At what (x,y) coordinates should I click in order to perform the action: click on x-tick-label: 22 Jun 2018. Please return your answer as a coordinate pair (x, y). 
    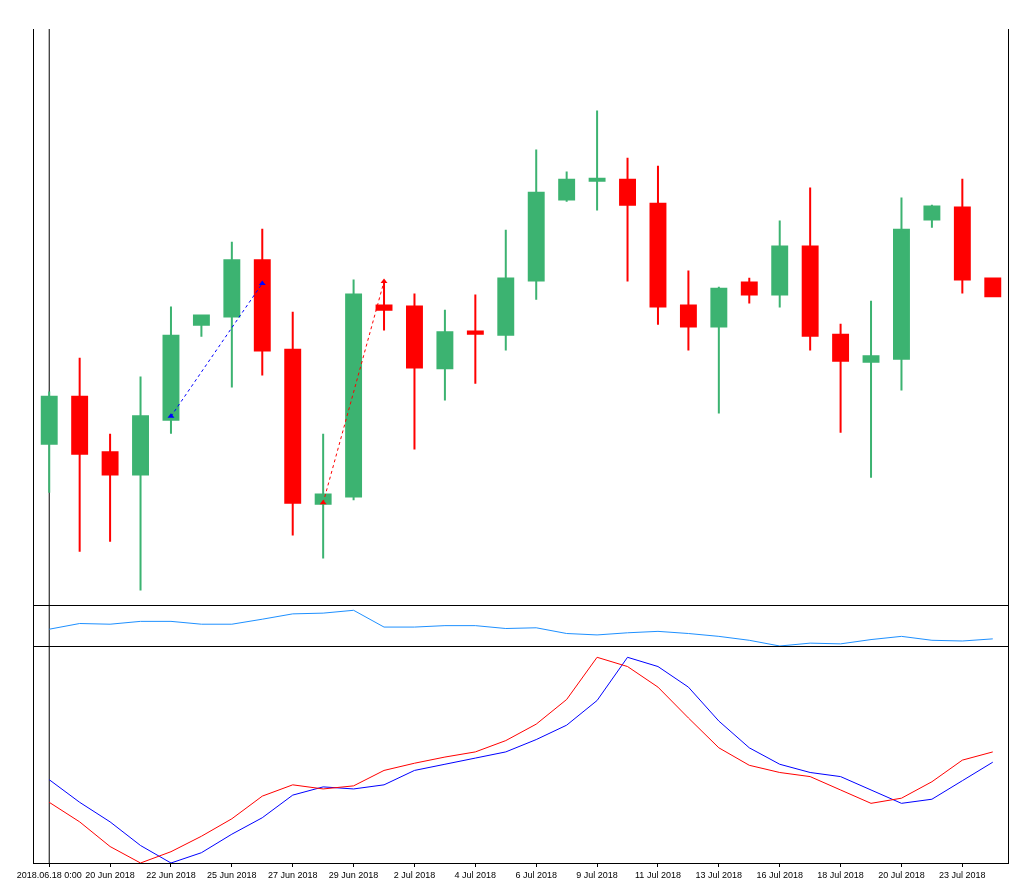
    Looking at the image, I should click on (171, 874).